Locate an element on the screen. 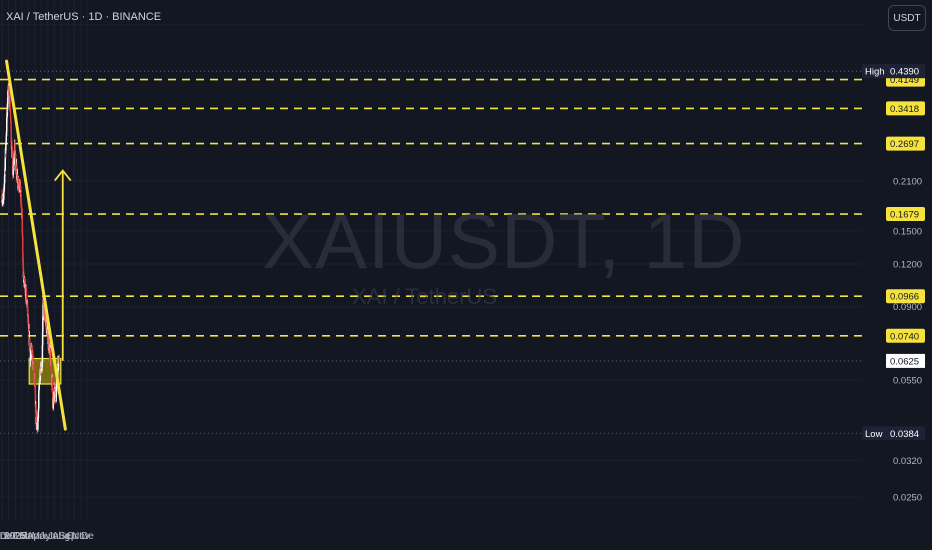 Image resolution: width=932 pixels, height=550 pixels. x-tick-label: Jul is located at coordinates (54, 536).